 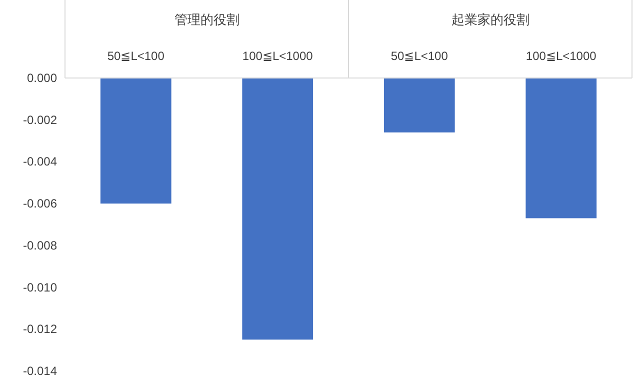 What do you see at coordinates (40, 161) in the screenshot?
I see `y-tick-label: -0.004` at bounding box center [40, 161].